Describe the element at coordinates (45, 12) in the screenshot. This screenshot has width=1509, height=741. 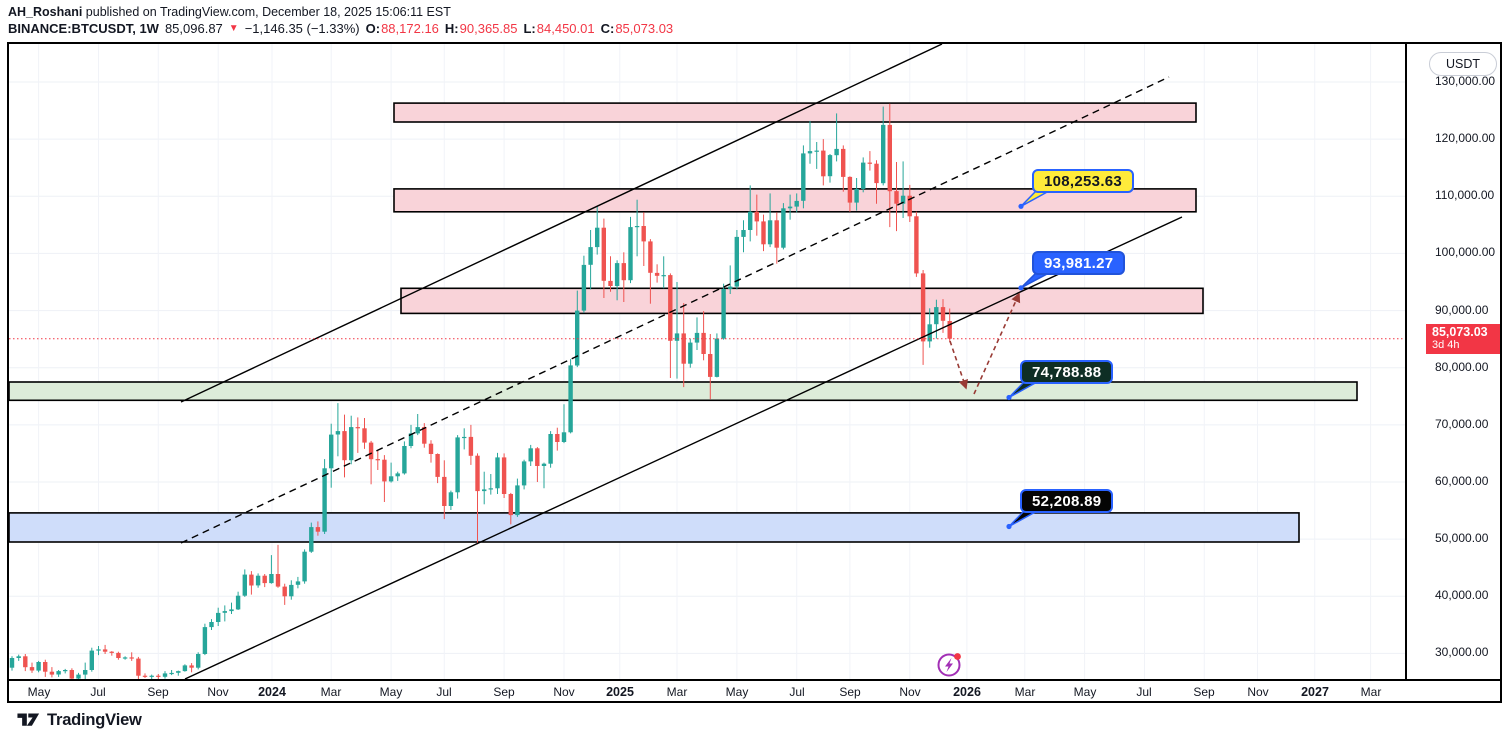
I see `author-name: AH_Roshani` at that location.